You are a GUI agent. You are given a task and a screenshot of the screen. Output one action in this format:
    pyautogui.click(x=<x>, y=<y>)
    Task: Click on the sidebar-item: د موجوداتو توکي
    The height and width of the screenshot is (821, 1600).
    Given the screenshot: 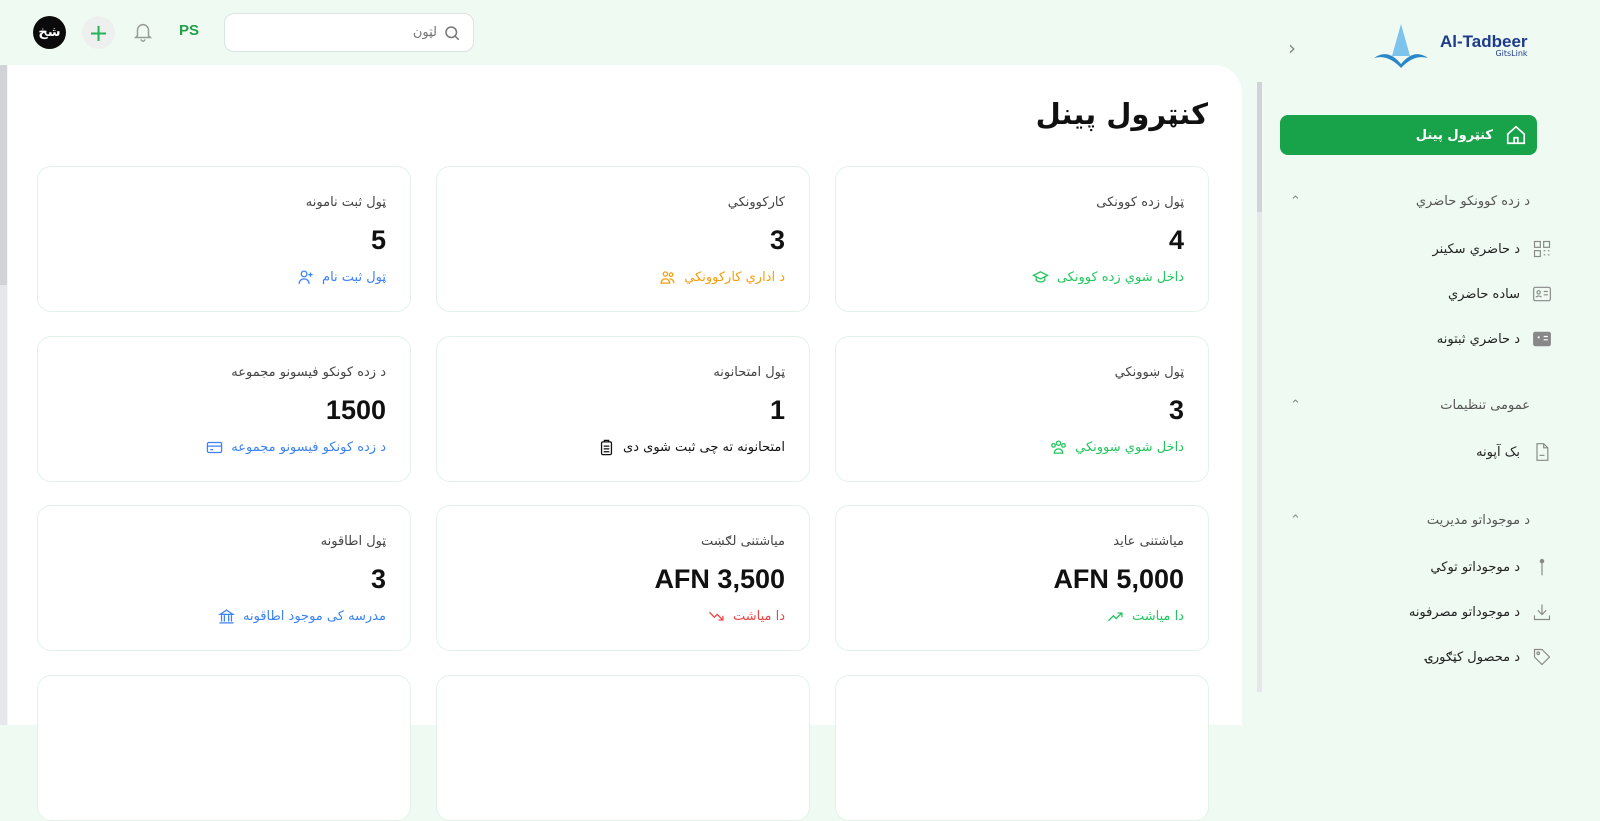 What is the action you would take?
    pyautogui.click(x=1491, y=567)
    